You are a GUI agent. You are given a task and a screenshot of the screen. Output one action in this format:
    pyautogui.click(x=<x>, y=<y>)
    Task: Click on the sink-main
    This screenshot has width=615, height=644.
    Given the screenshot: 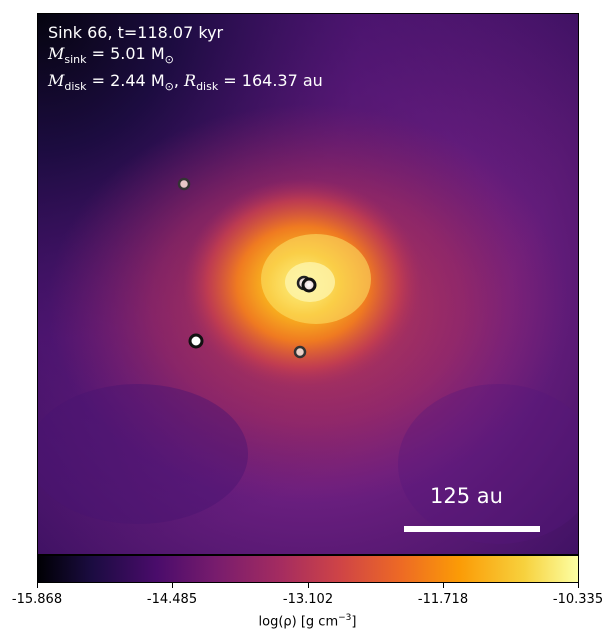 What is the action you would take?
    pyautogui.click(x=306, y=284)
    